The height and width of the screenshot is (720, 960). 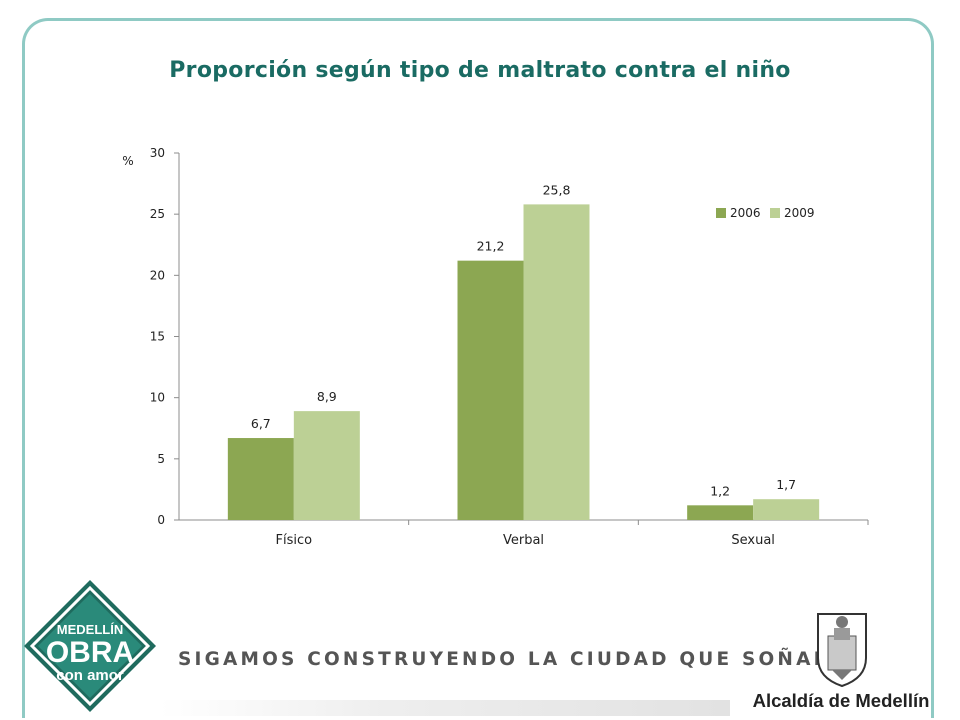 I want to click on logo-line-2: OBRA, so click(x=90, y=652).